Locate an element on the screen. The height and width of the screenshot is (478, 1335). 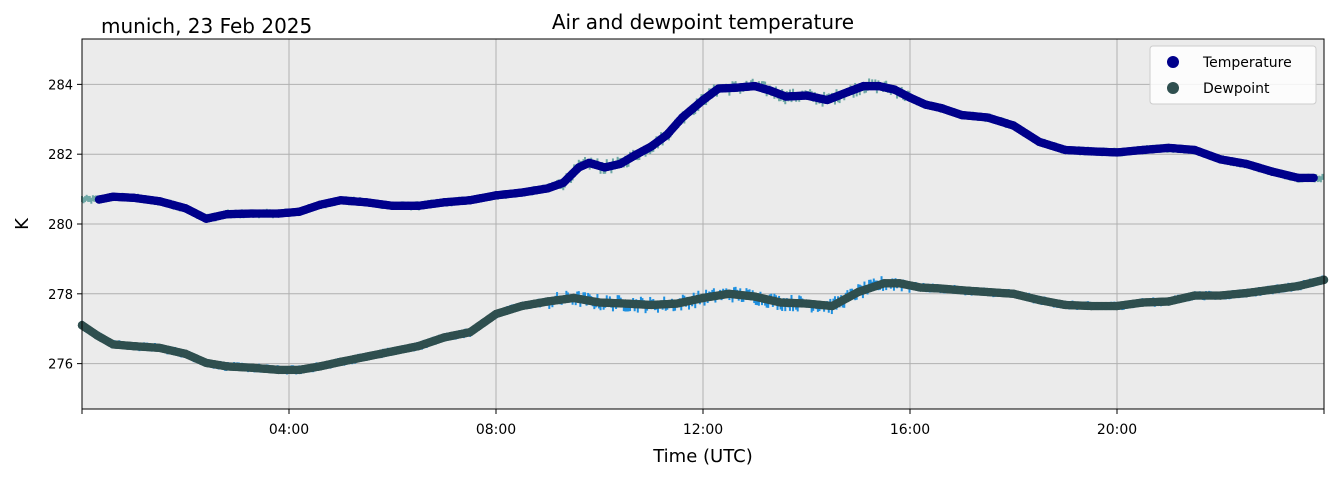
legend: Temperature Dewpoint is located at coordinates (1233, 75).